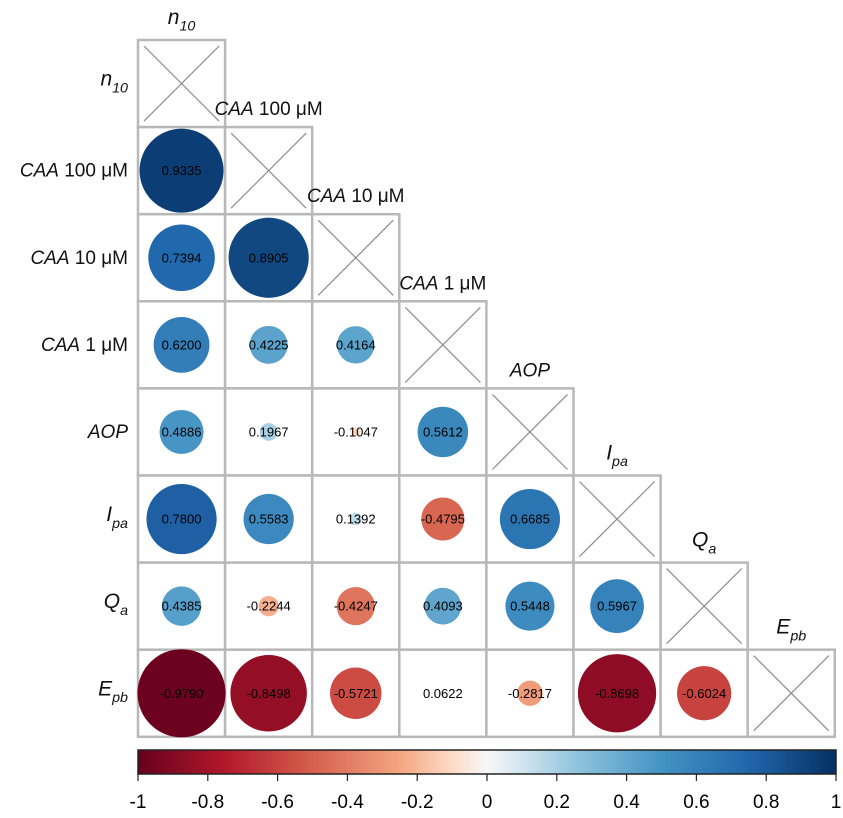 The height and width of the screenshot is (818, 843). What do you see at coordinates (138, 802) in the screenshot?
I see `colorbar-tick-label: -1` at bounding box center [138, 802].